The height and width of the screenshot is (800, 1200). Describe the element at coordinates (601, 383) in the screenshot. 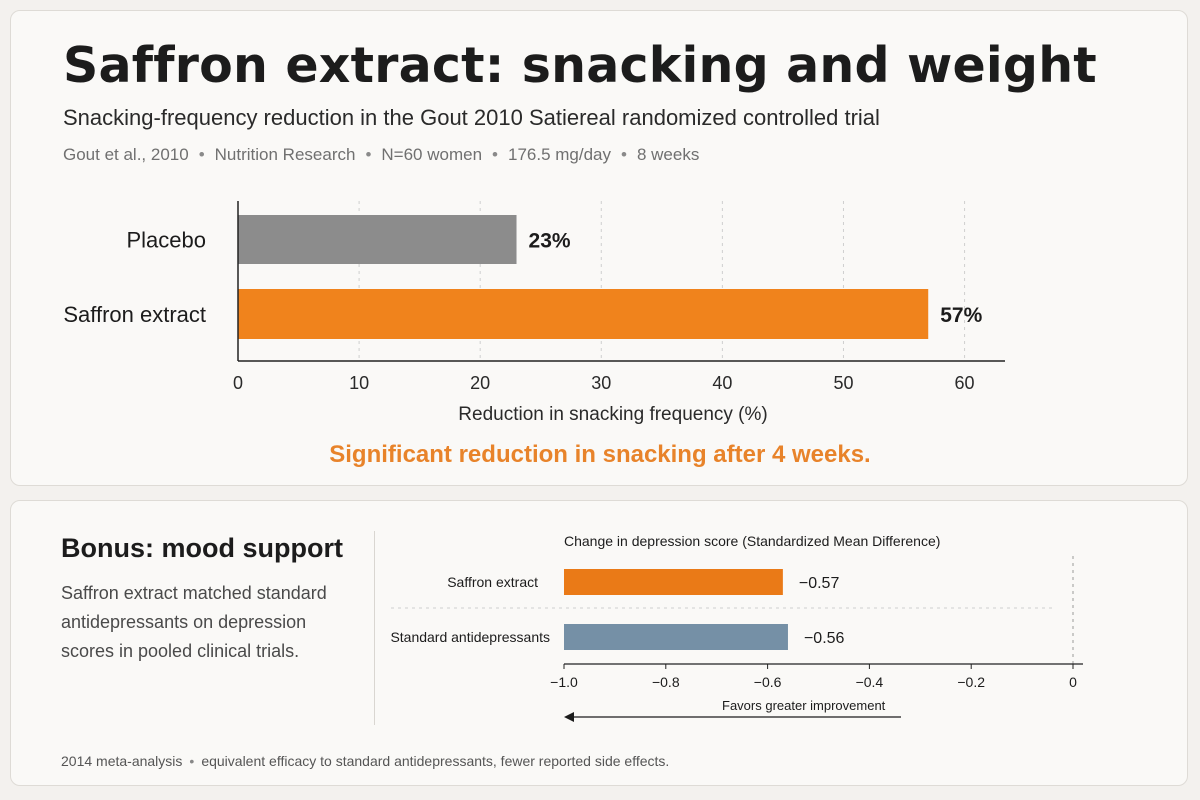

I see `x-tick-label: 30` at that location.